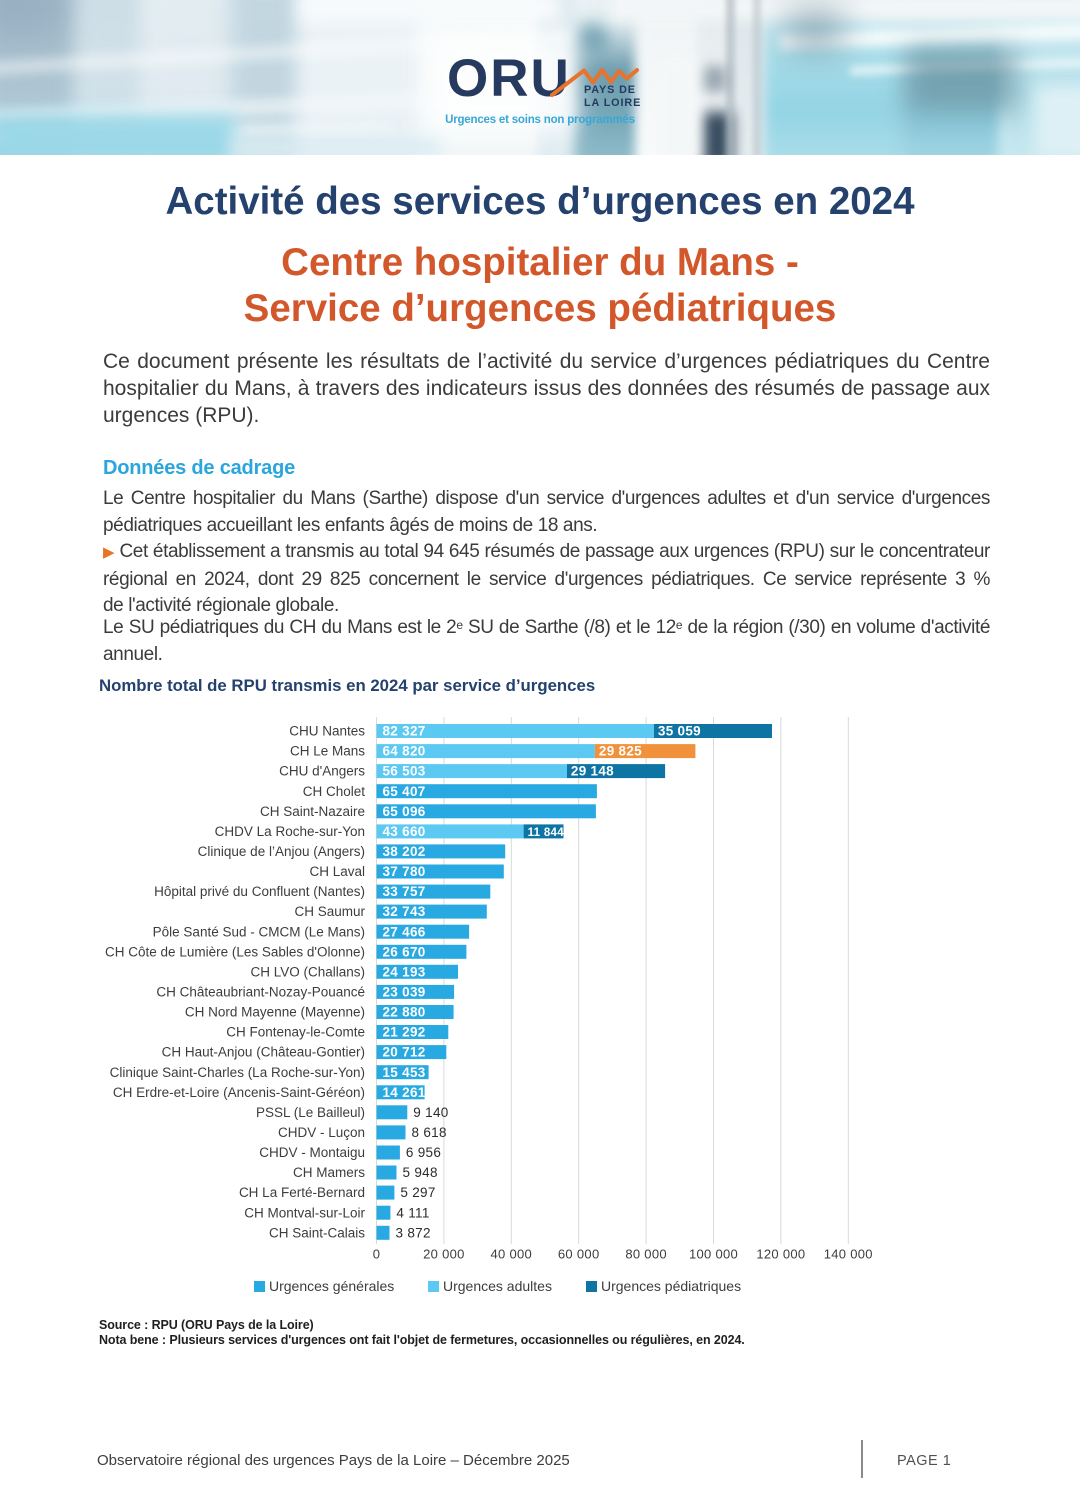 This screenshot has height=1512, width=1080. What do you see at coordinates (404, 931) in the screenshot?
I see `svg-text: 27 466` at bounding box center [404, 931].